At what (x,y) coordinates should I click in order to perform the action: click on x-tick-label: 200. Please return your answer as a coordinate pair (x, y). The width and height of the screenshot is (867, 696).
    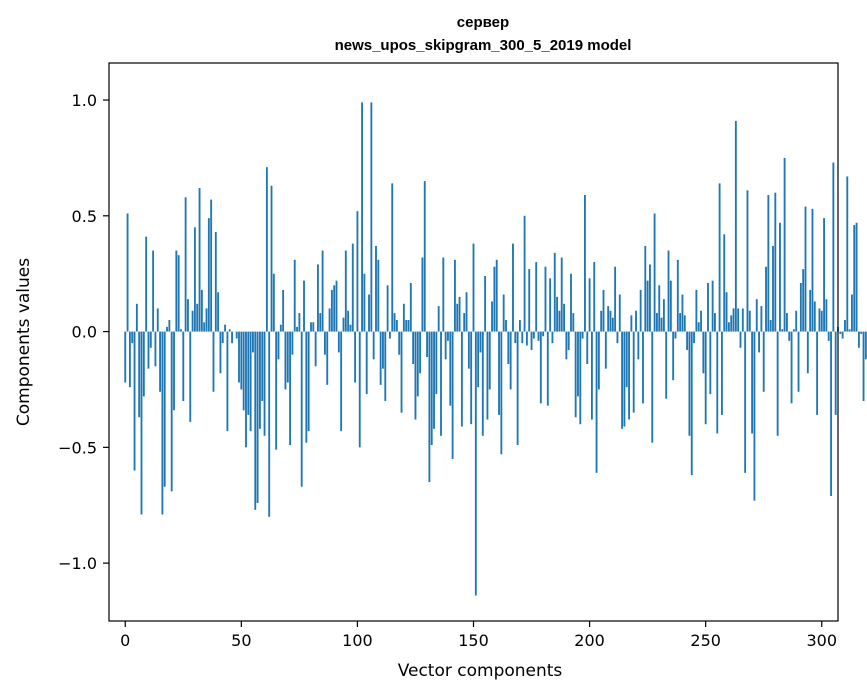
    Looking at the image, I should click on (589, 640).